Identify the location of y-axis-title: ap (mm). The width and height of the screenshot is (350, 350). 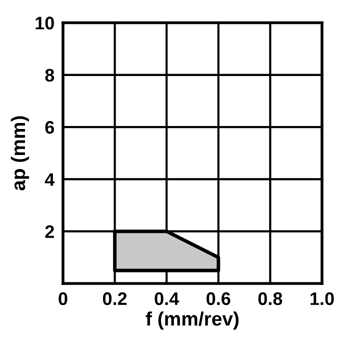
(20, 153).